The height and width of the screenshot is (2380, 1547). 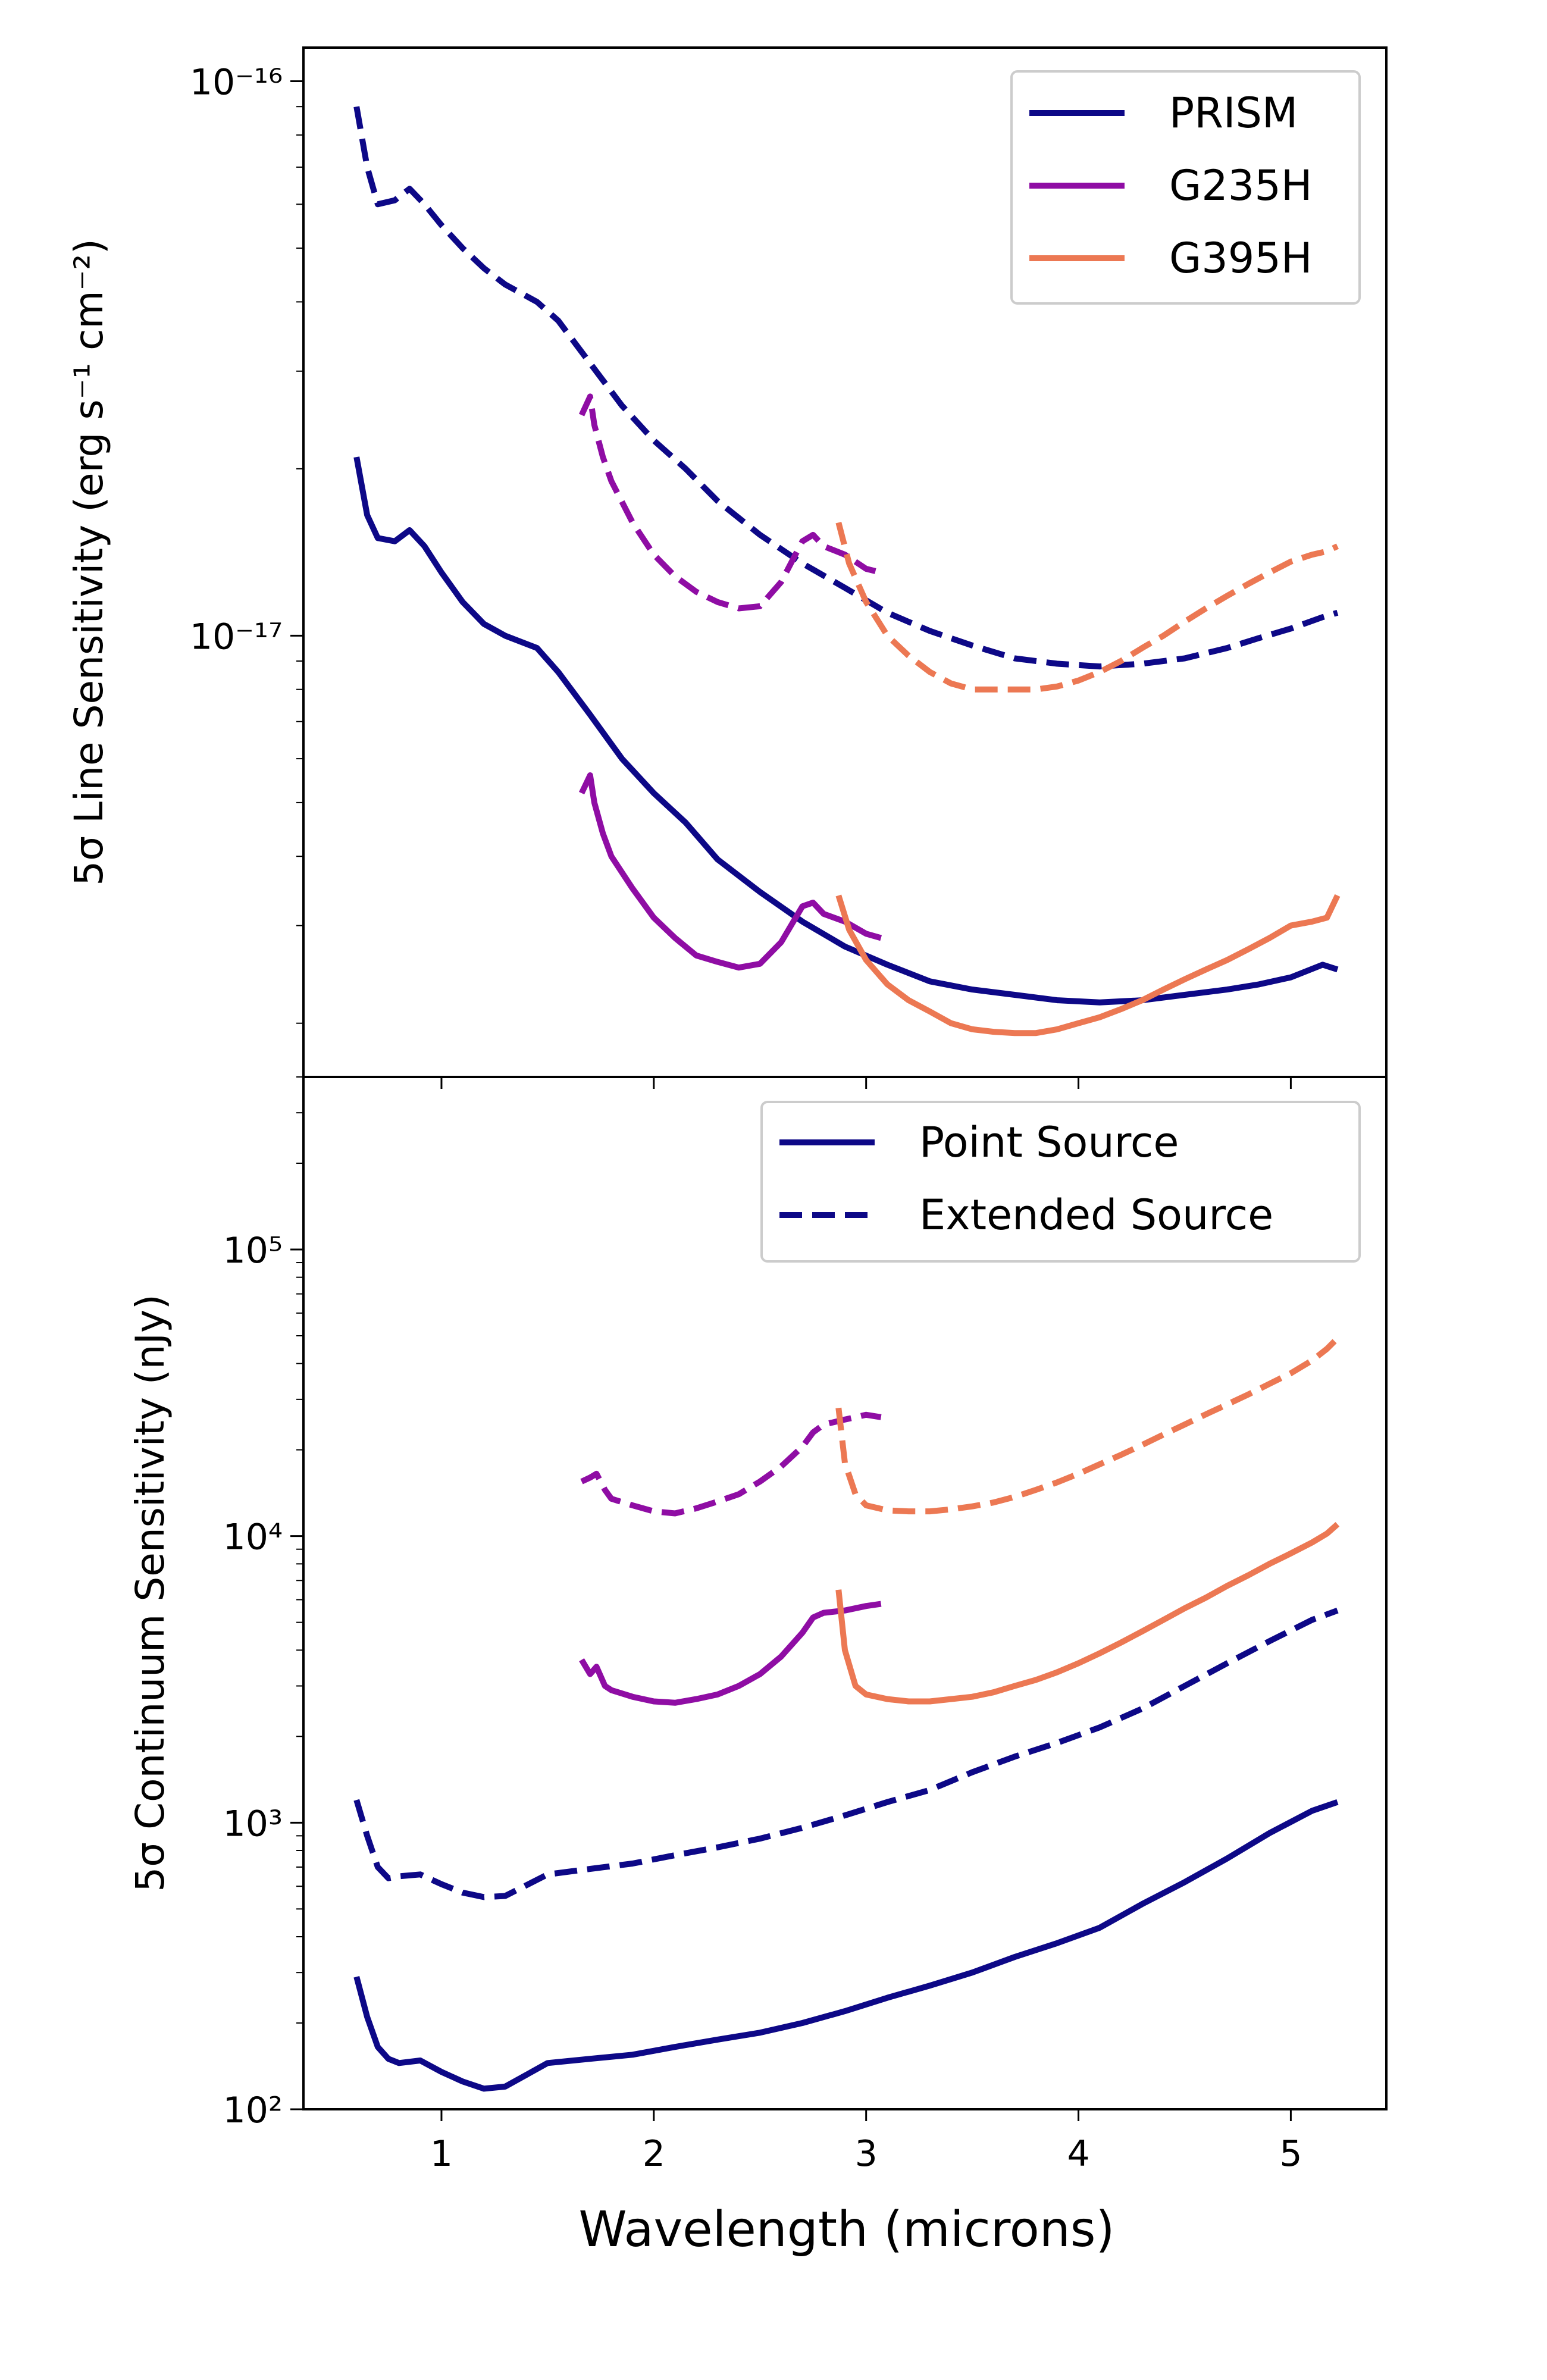 What do you see at coordinates (847, 2230) in the screenshot?
I see `x-axis-label: Wavelength (microns)` at bounding box center [847, 2230].